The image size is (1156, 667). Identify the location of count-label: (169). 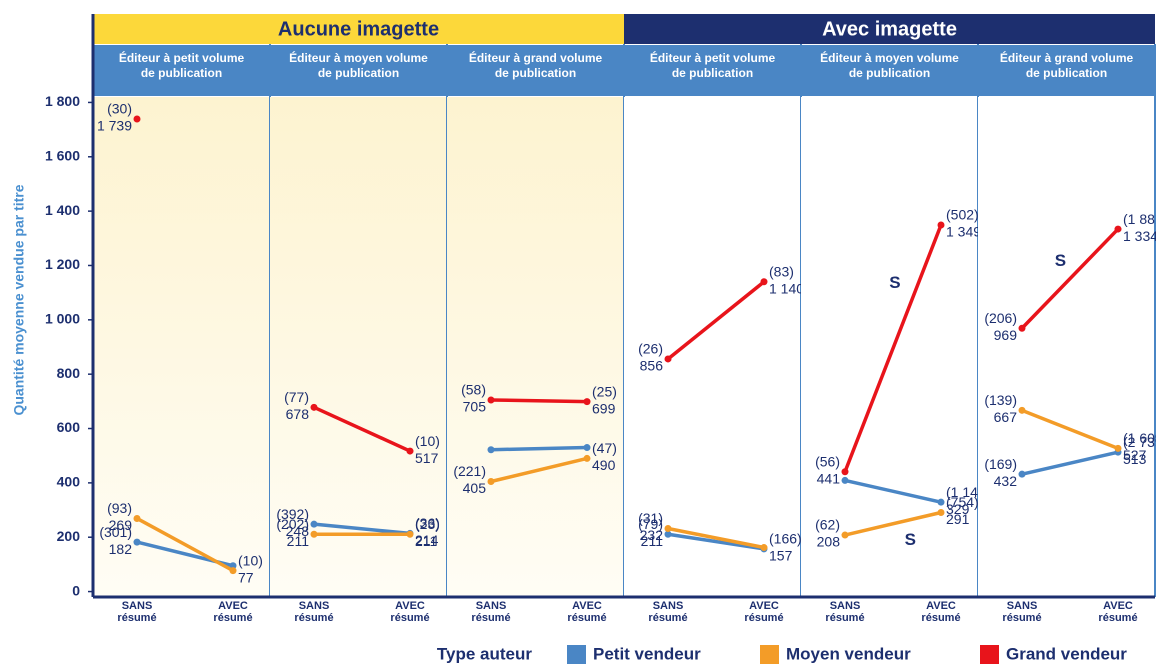
(1000, 464).